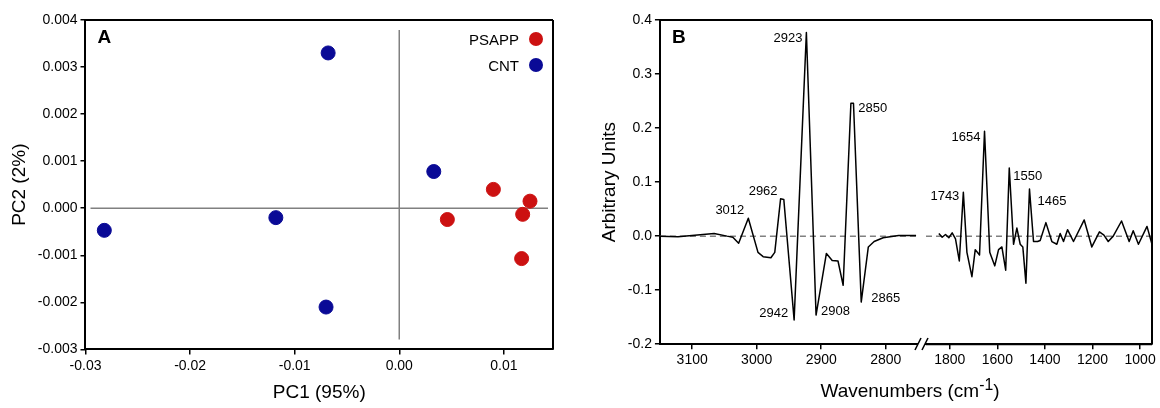  I want to click on y-tick-label: 0.001, so click(60, 160).